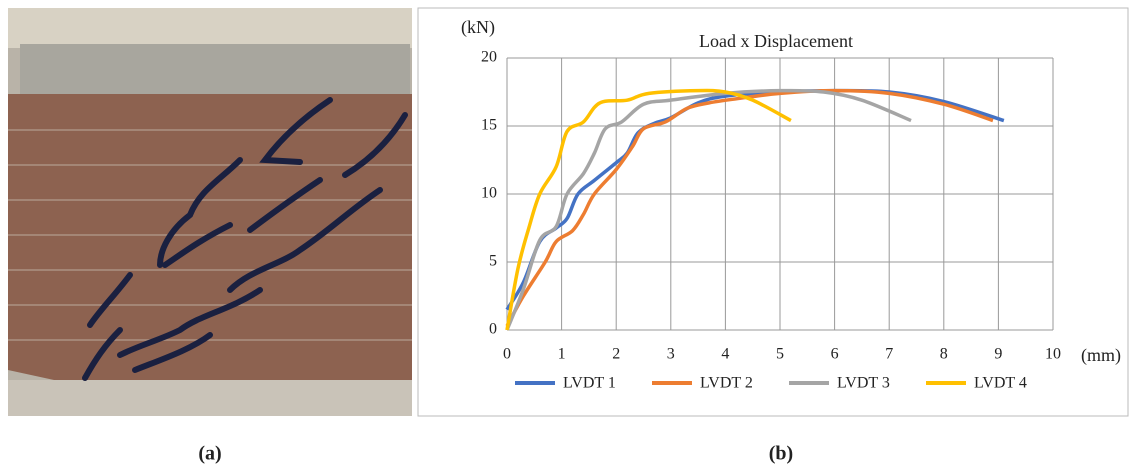  I want to click on legend-label: LVDT 2, so click(726, 383).